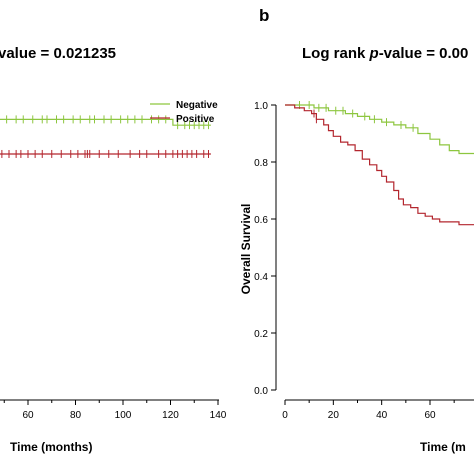  I want to click on right-x-tick-label: 20, so click(334, 415).